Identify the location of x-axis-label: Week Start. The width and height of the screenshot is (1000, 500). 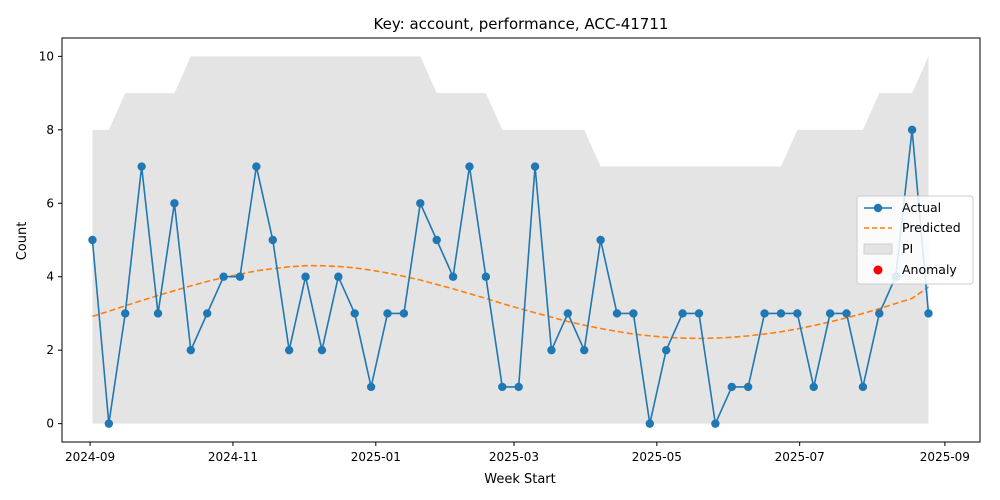
(520, 479).